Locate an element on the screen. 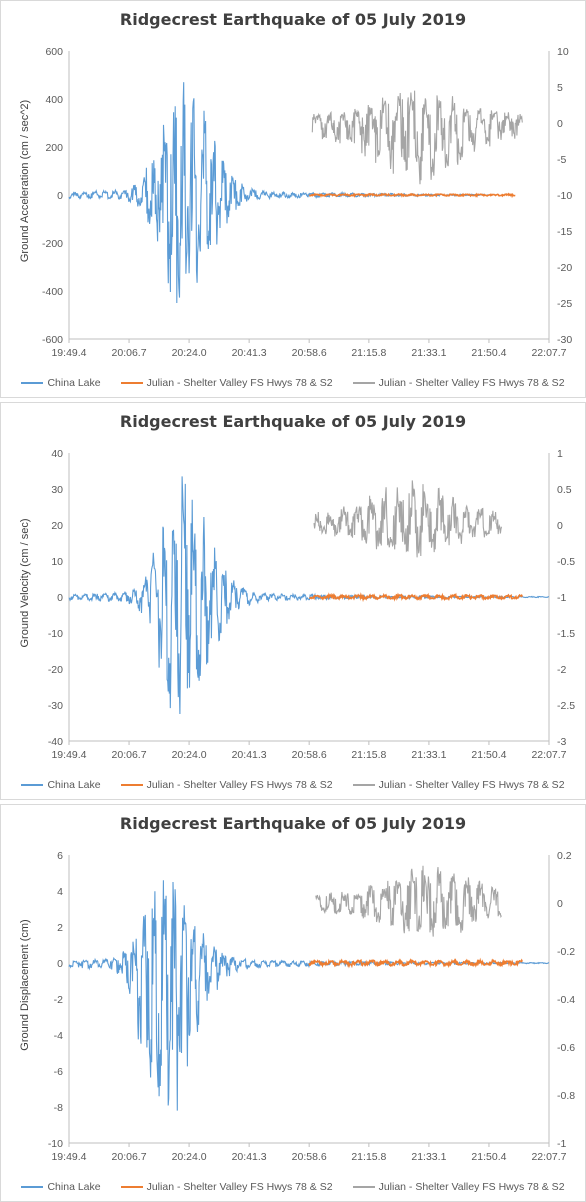 Image resolution: width=586 pixels, height=1202 pixels. y-tick-label: -10 is located at coordinates (55, 1144).